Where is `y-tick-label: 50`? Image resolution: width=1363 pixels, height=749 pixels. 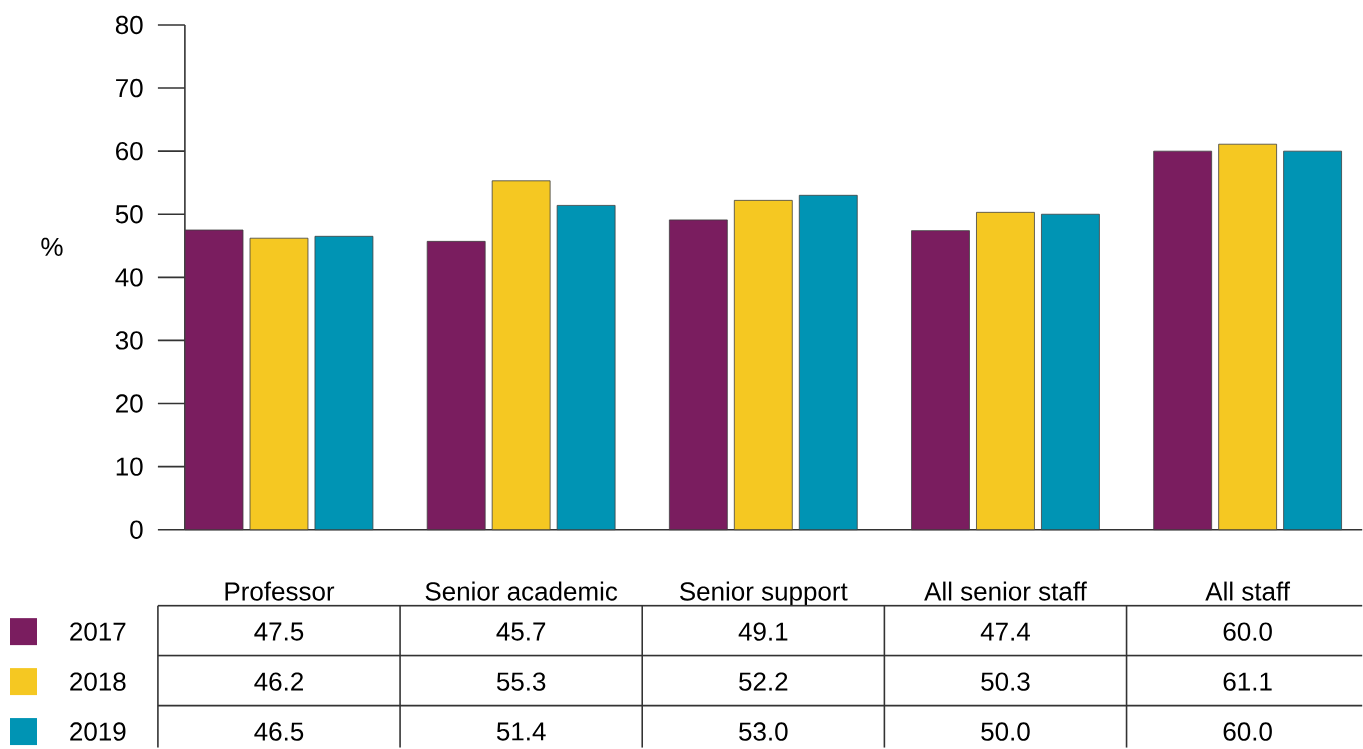 y-tick-label: 50 is located at coordinates (129, 214).